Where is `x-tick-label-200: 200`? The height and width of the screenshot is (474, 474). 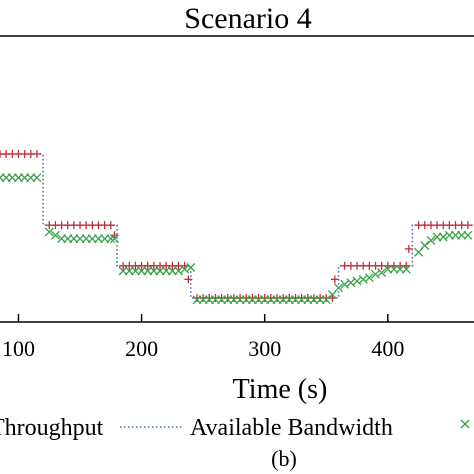 x-tick-label-200: 200 is located at coordinates (141, 348).